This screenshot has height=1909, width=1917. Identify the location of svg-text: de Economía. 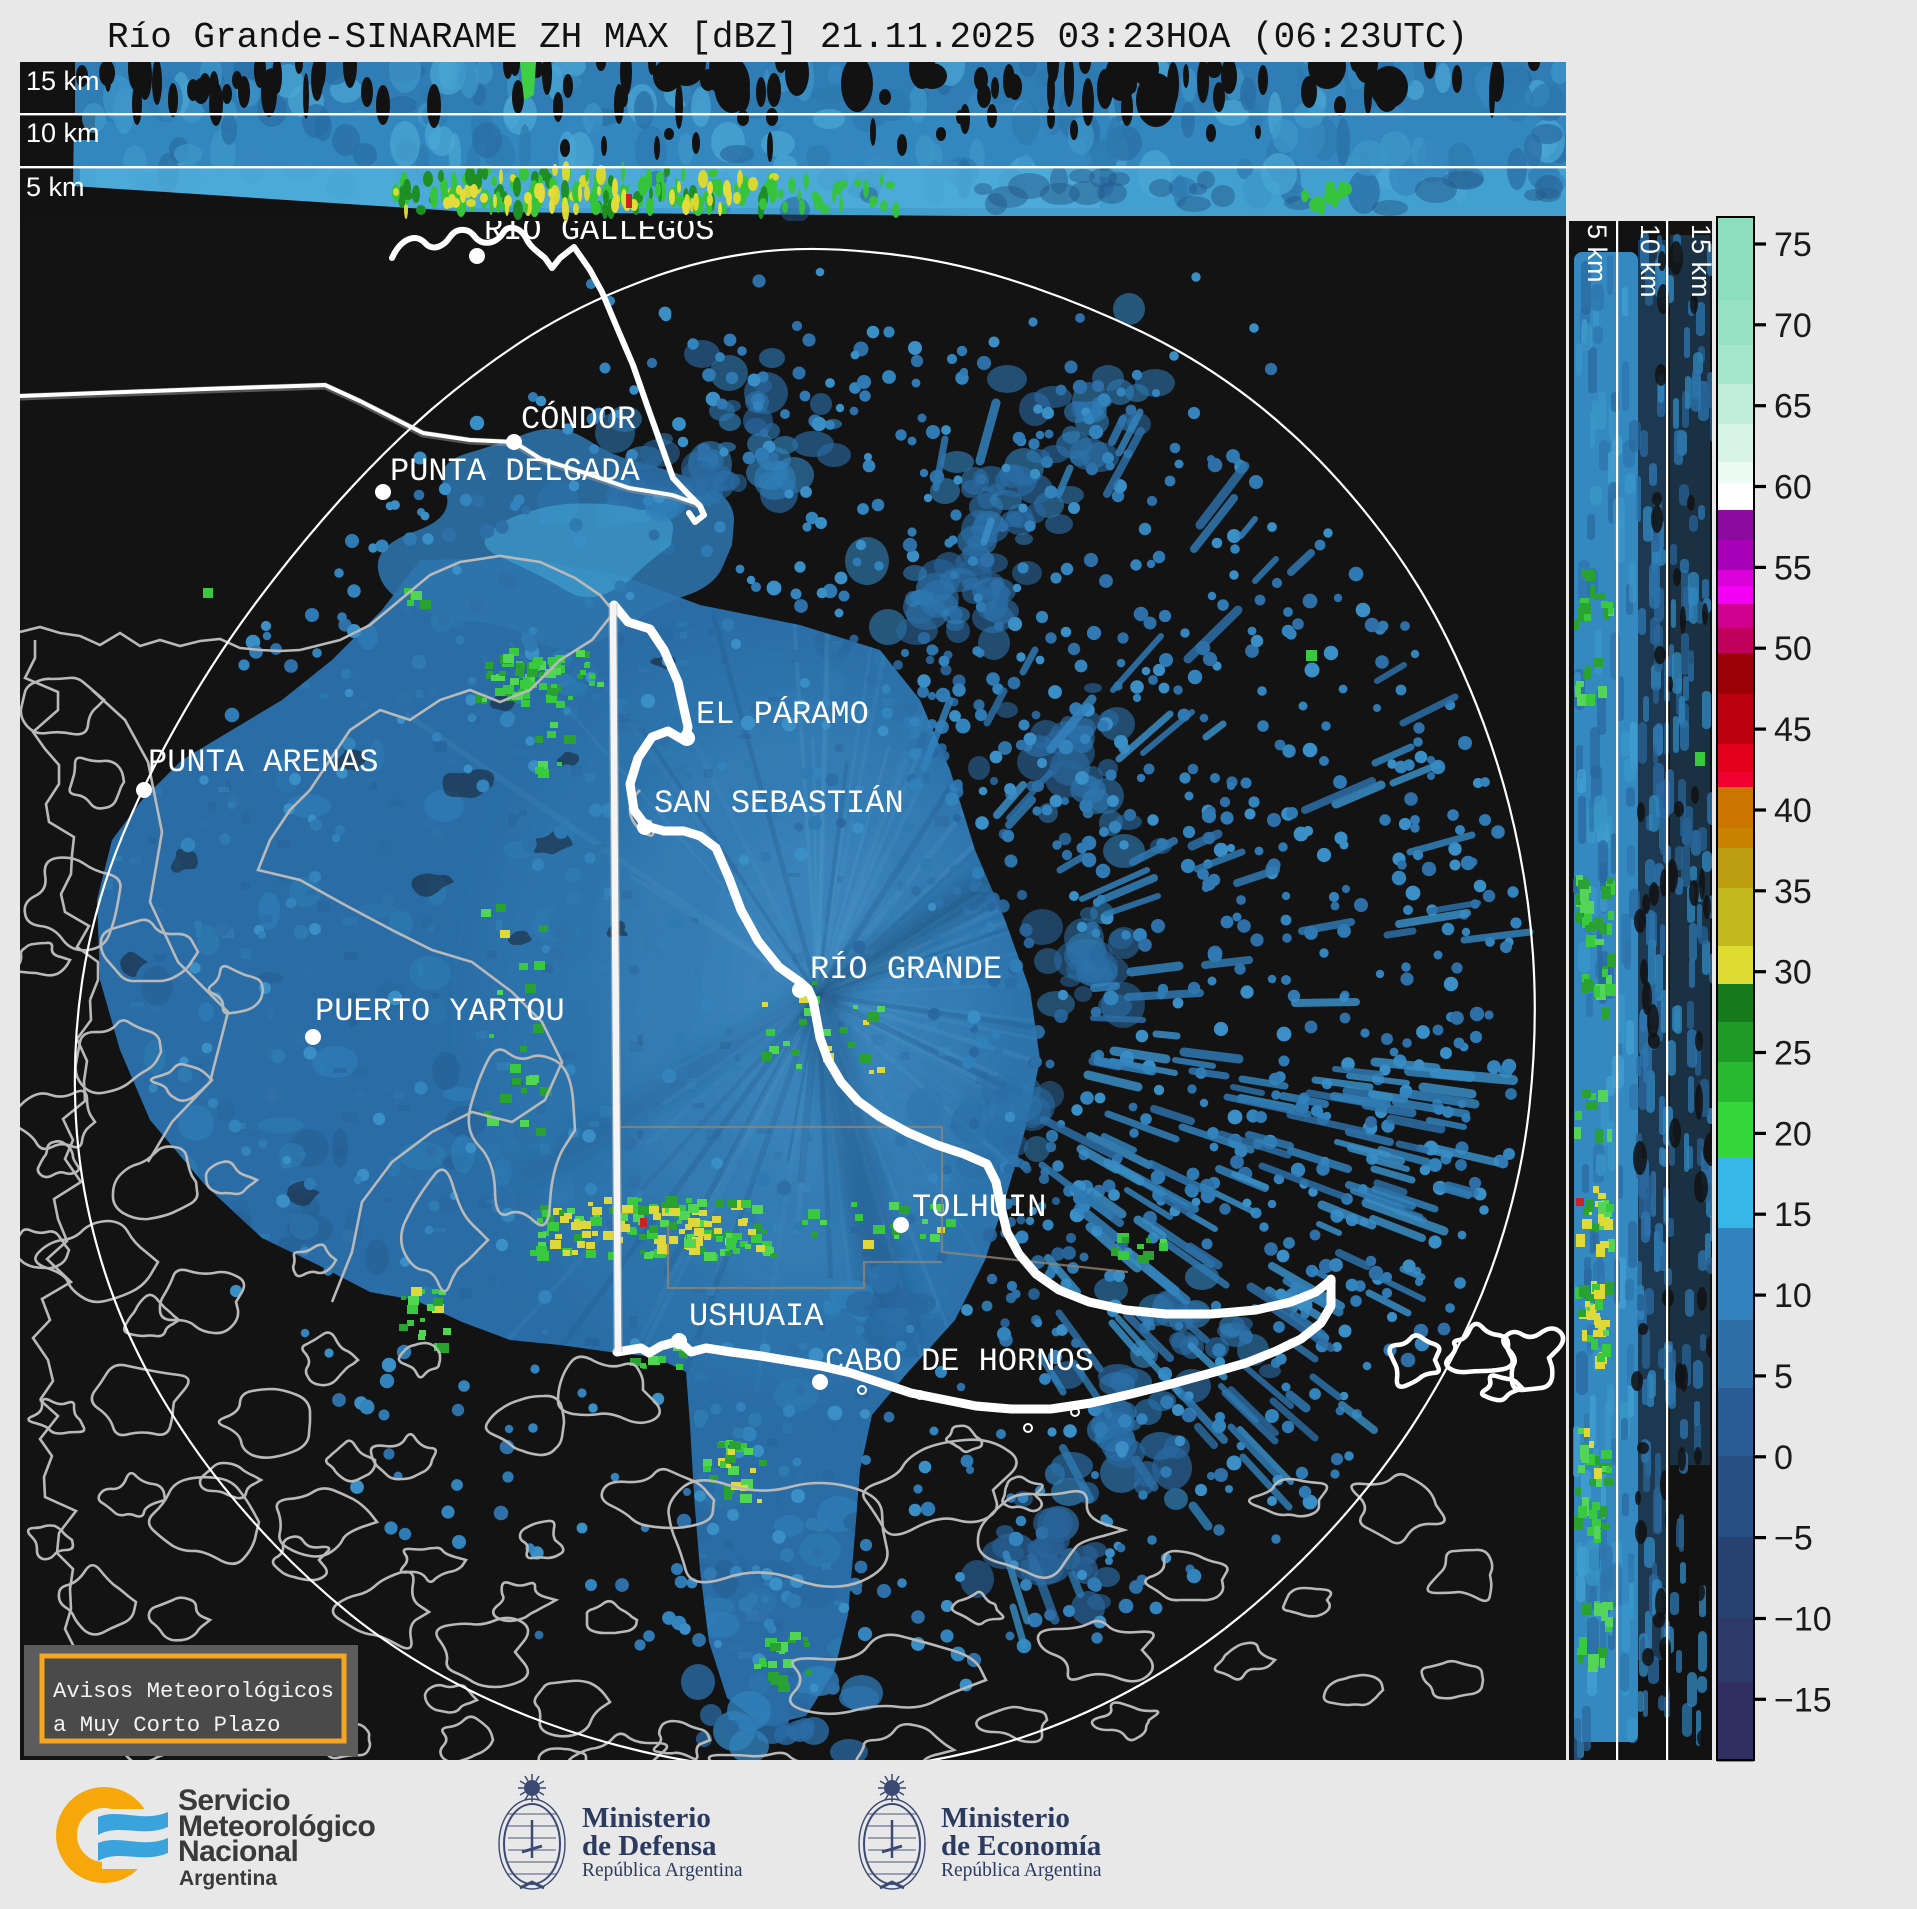
(1021, 1846).